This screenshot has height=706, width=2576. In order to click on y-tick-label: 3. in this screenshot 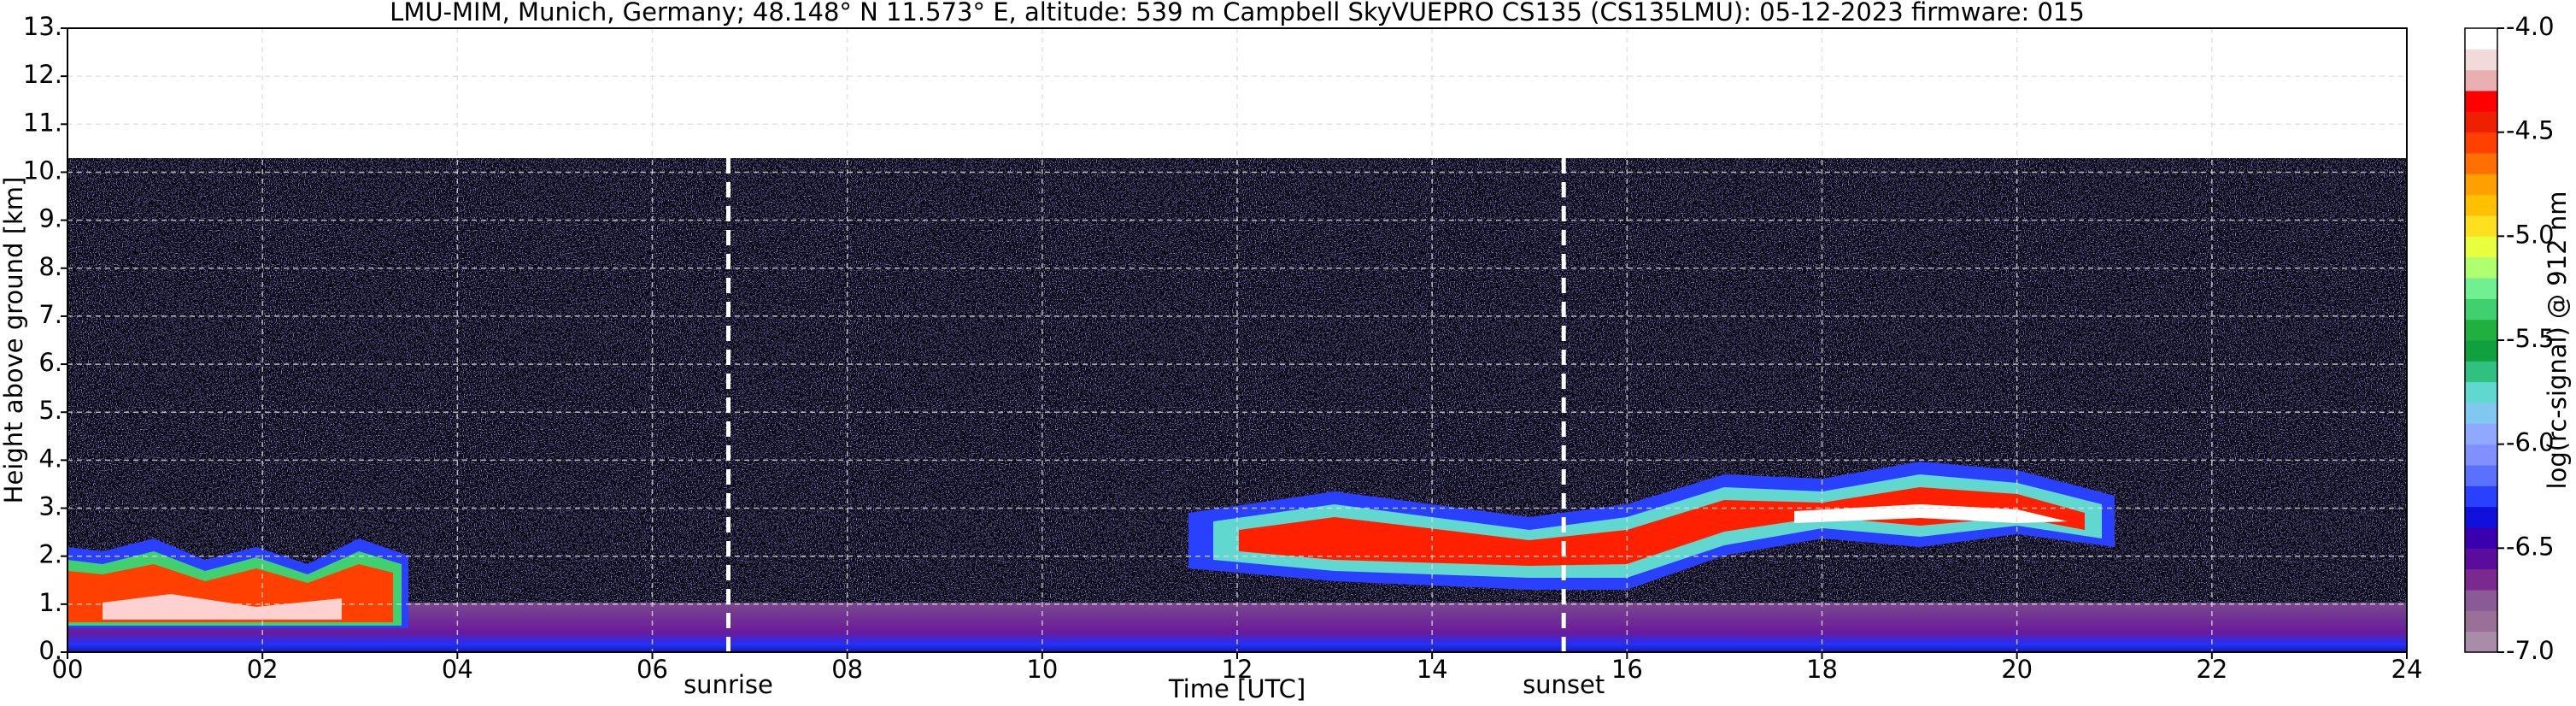, I will do `click(50, 506)`.